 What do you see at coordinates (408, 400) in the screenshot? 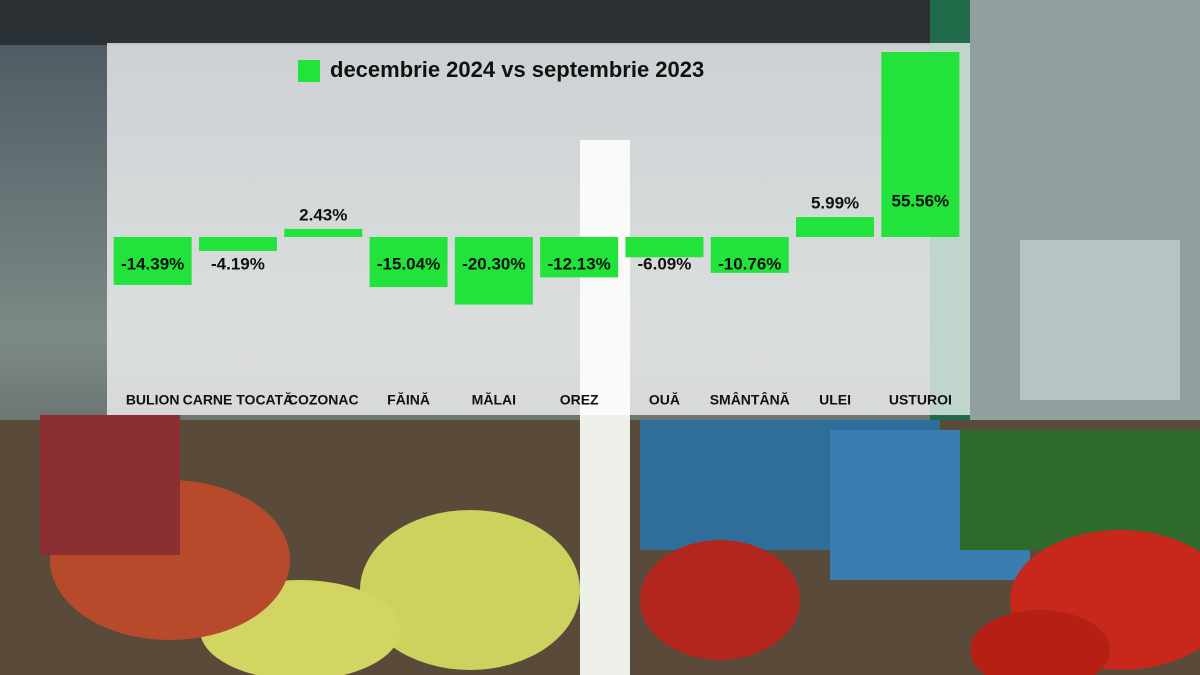
I see `x-tick-label: FĂINĂ` at bounding box center [408, 400].